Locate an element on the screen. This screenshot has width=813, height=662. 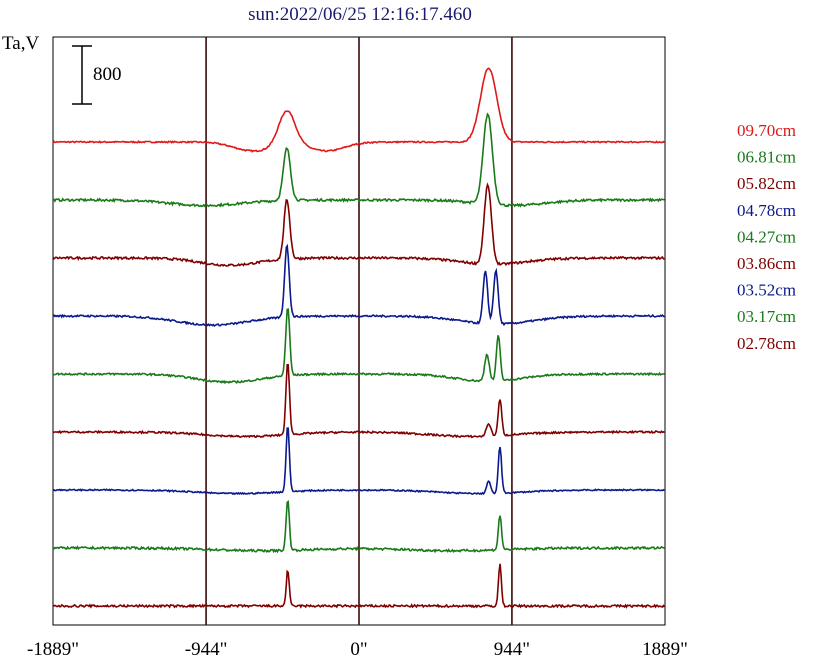
x-tick-labels: -1889" -944" 0" 944" 1889" is located at coordinates (357, 649).